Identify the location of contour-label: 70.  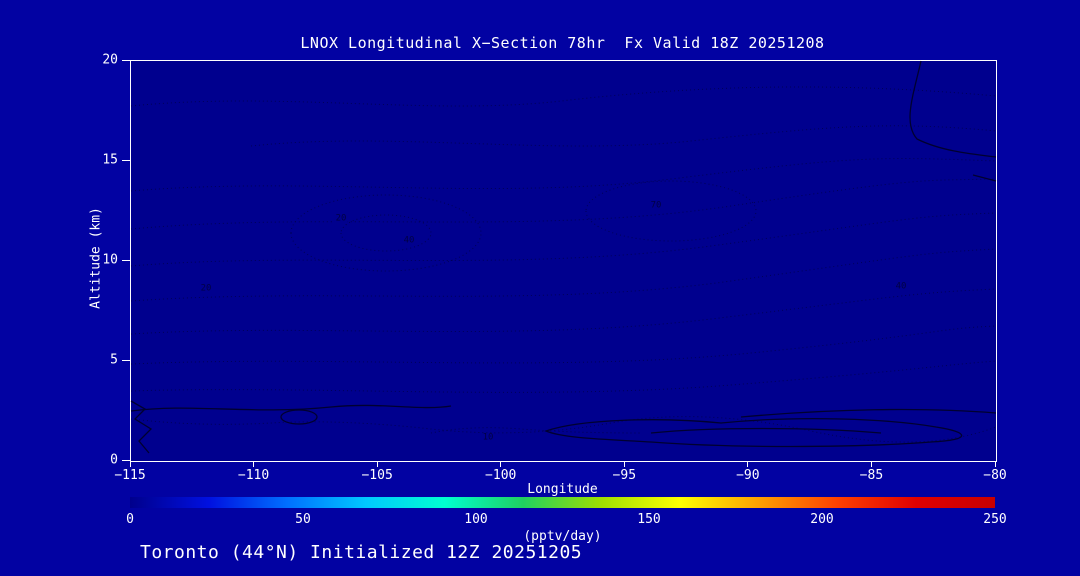
(656, 205).